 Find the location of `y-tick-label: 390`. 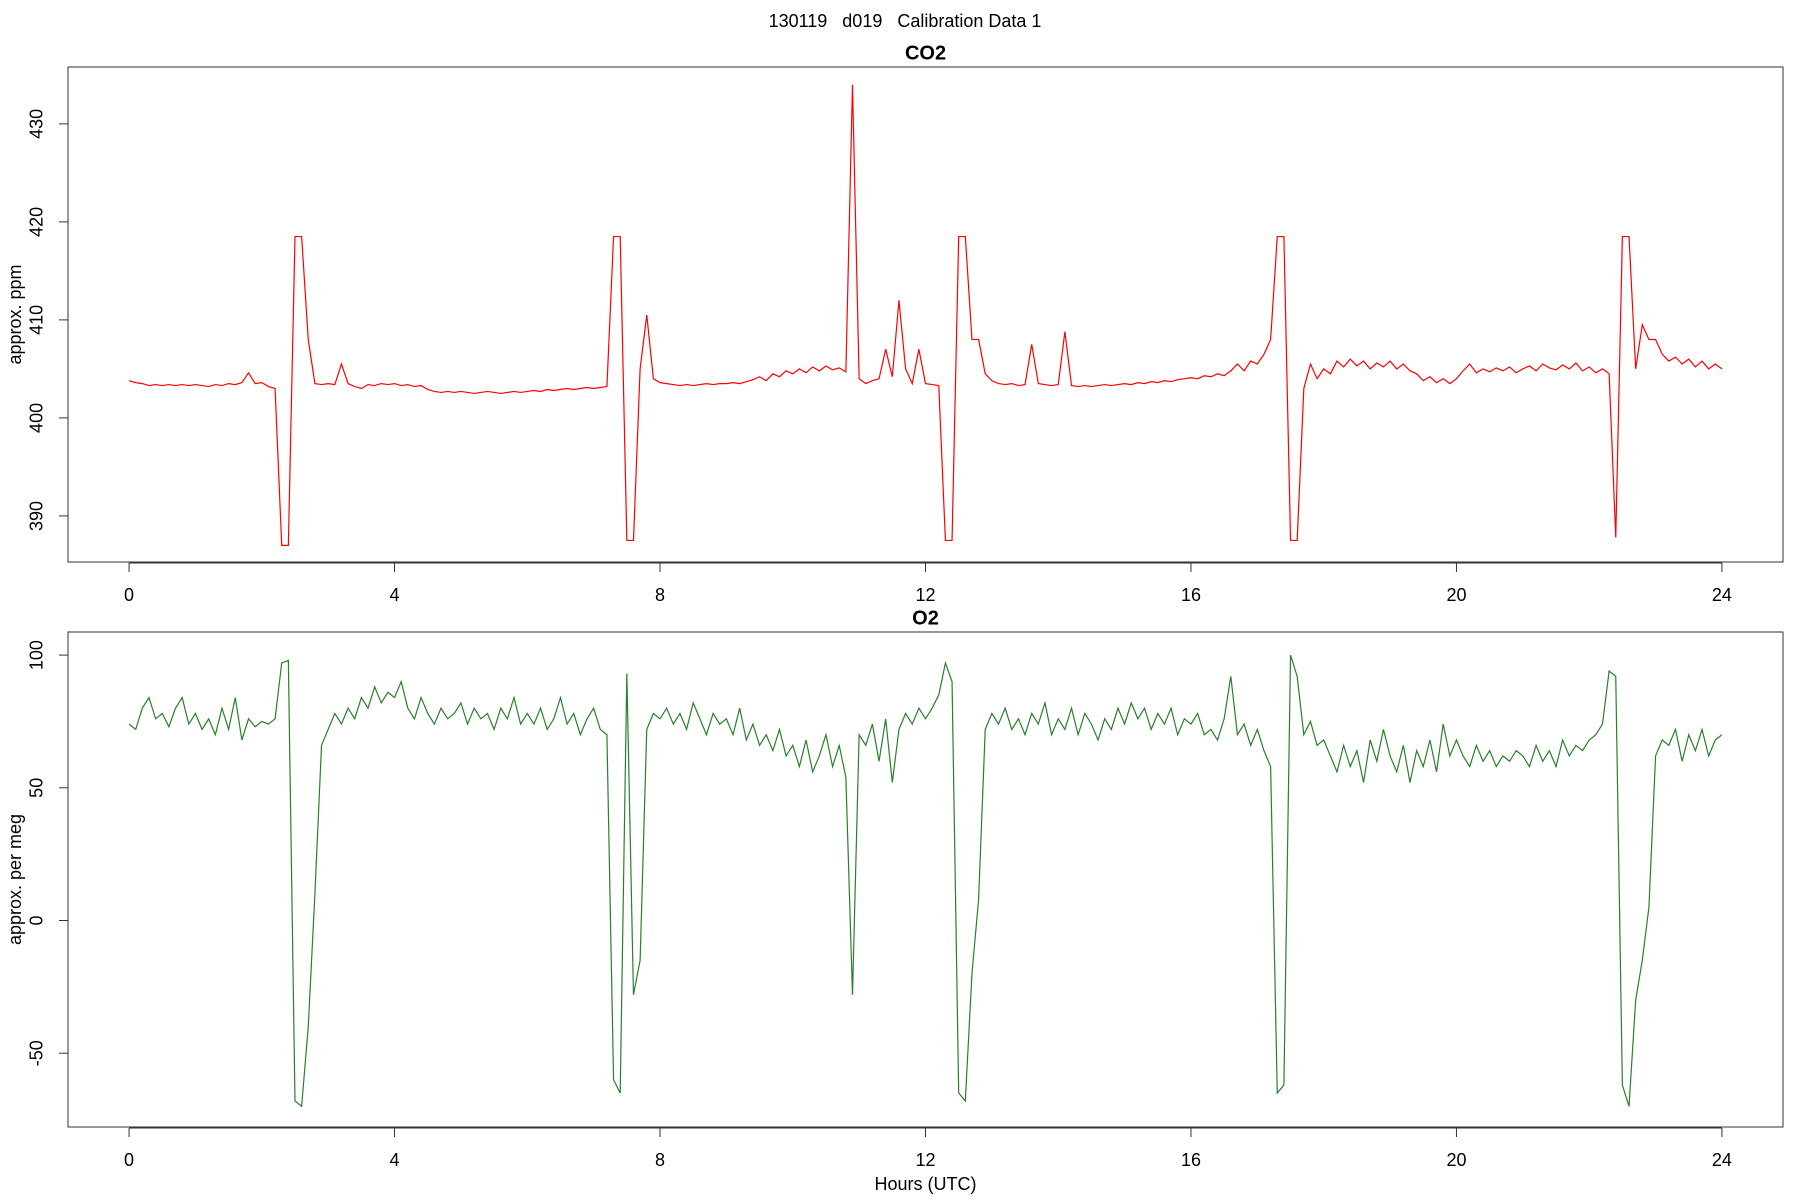

y-tick-label: 390 is located at coordinates (37, 516).